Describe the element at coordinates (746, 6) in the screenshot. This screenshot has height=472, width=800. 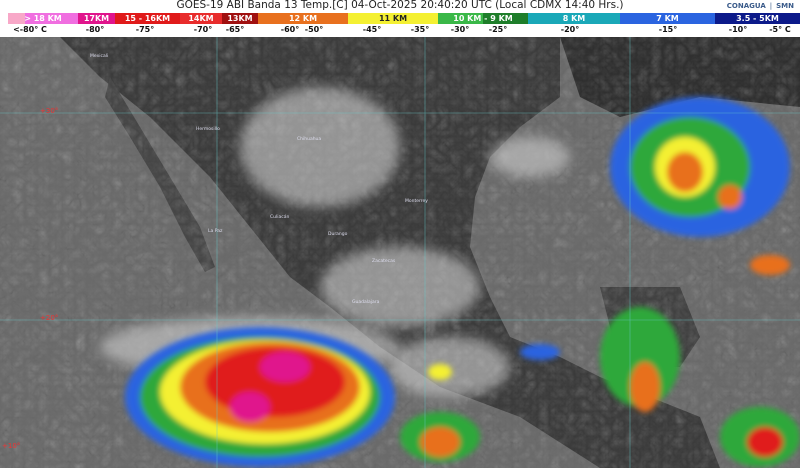
I see `conagua-logo: CONAGUA` at that location.